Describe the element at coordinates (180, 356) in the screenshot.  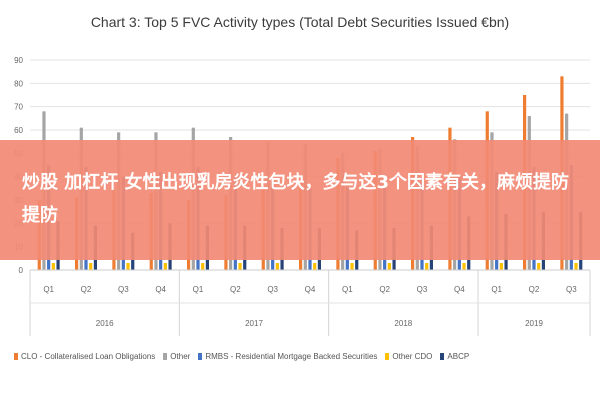
I see `legend-label: Other` at that location.